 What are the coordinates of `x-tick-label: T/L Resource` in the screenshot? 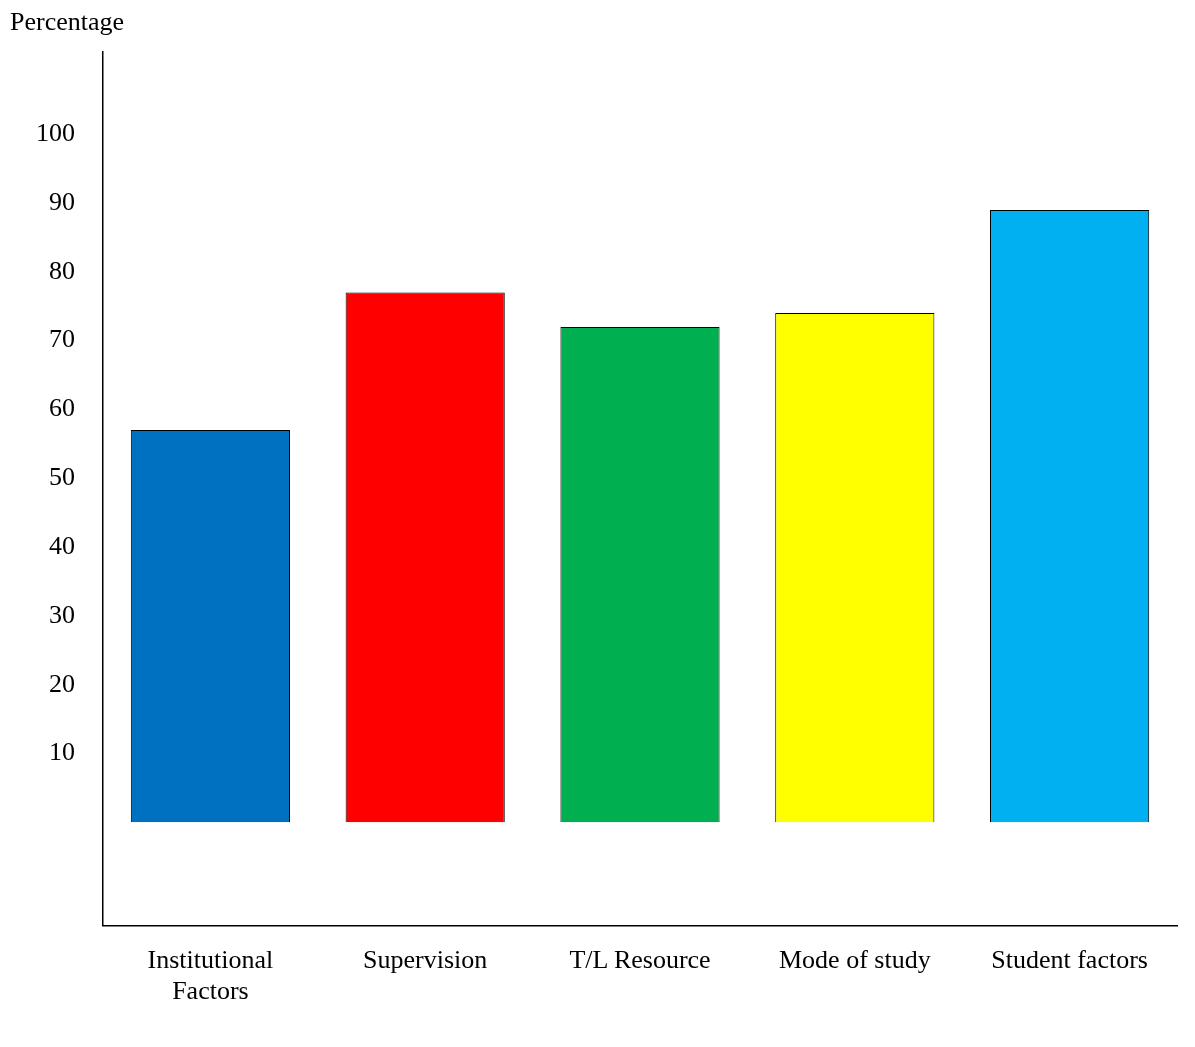 It's located at (640, 960).